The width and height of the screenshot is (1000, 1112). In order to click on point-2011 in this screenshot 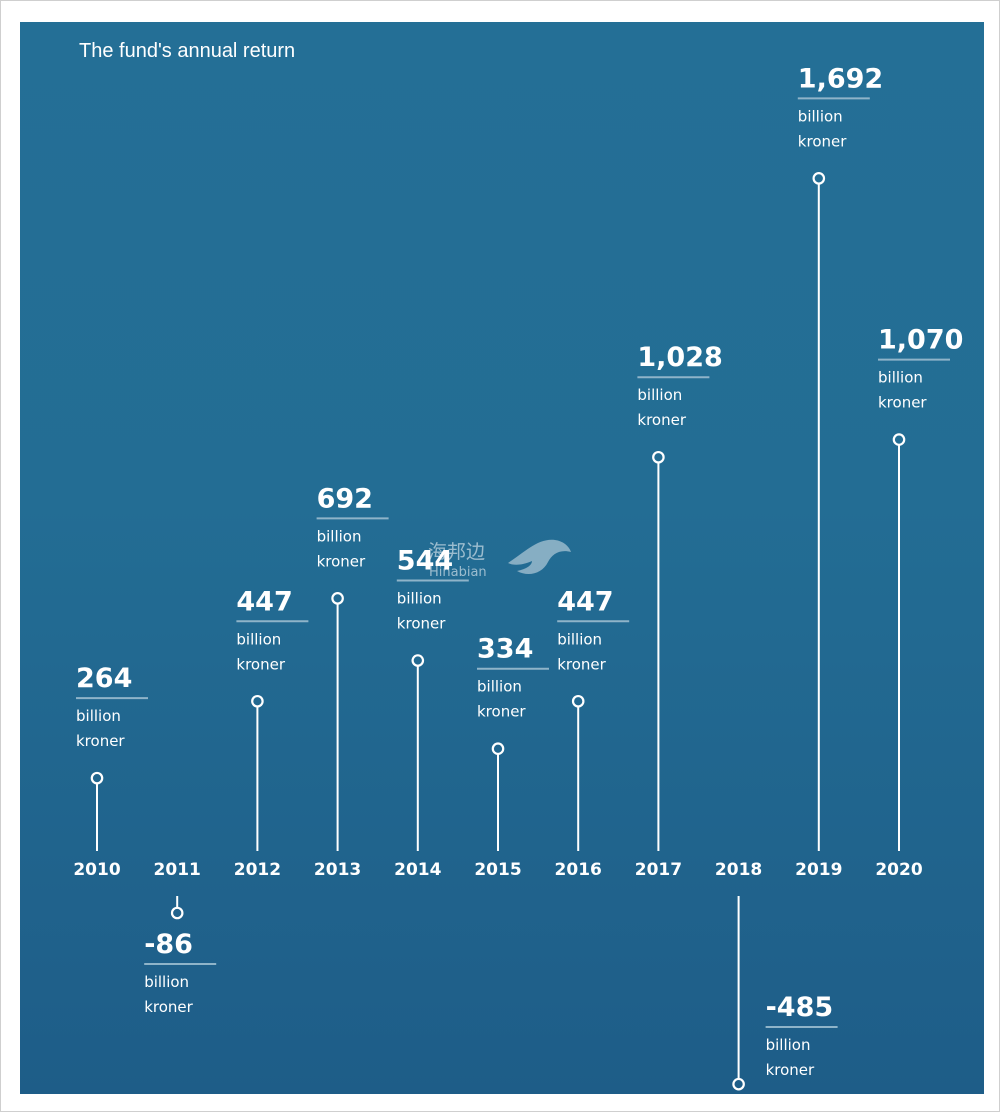, I will do `click(177, 913)`.